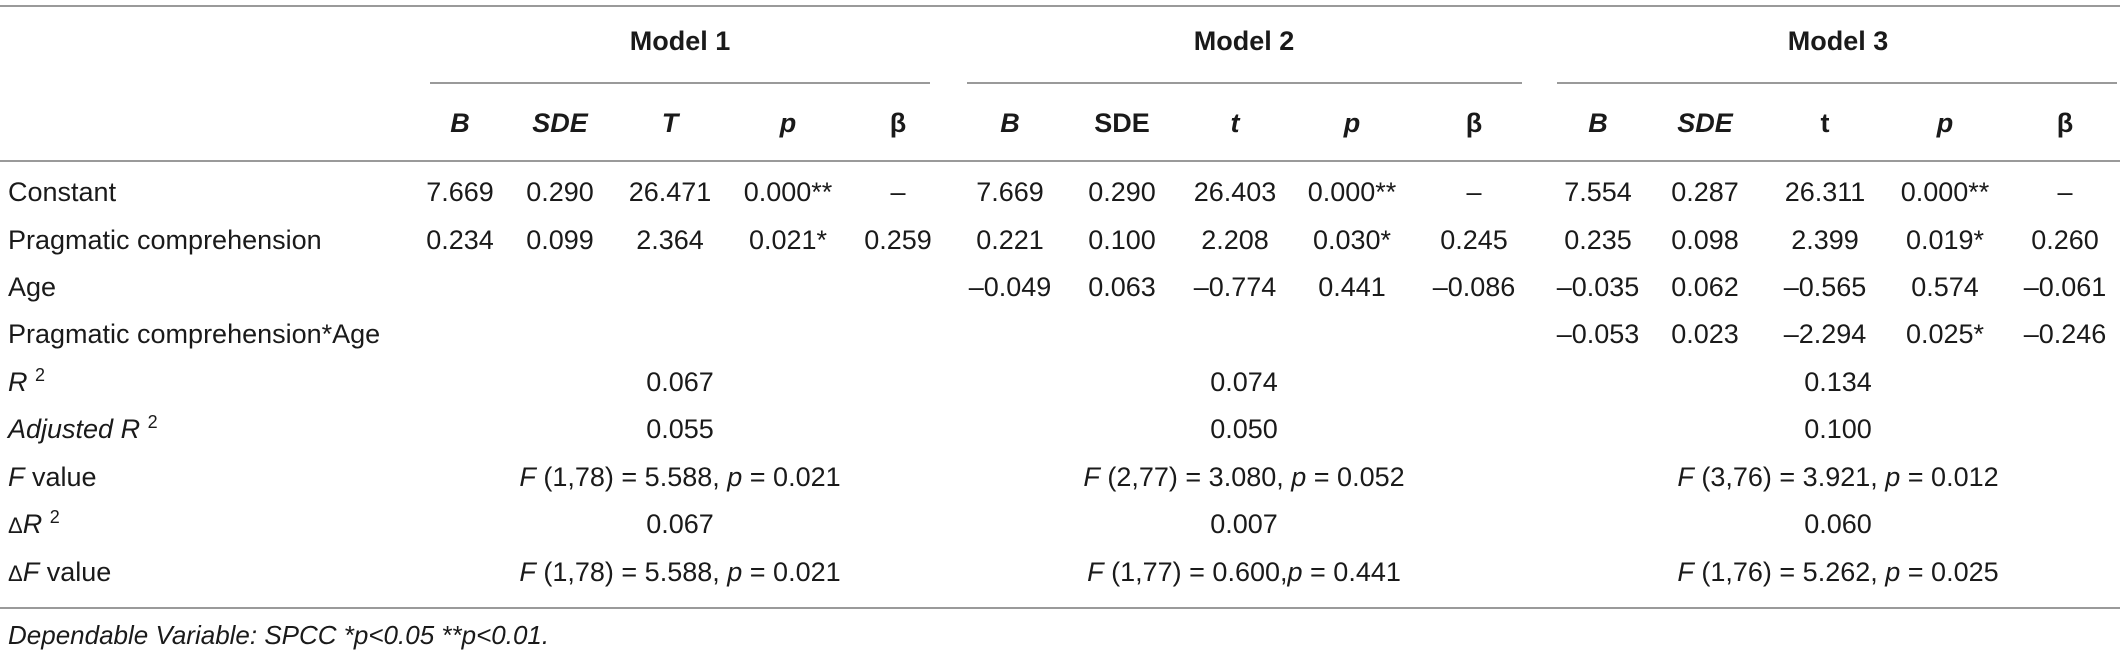 Image resolution: width=2120 pixels, height=657 pixels. I want to click on header-bottom-rule, so click(1060, 161).